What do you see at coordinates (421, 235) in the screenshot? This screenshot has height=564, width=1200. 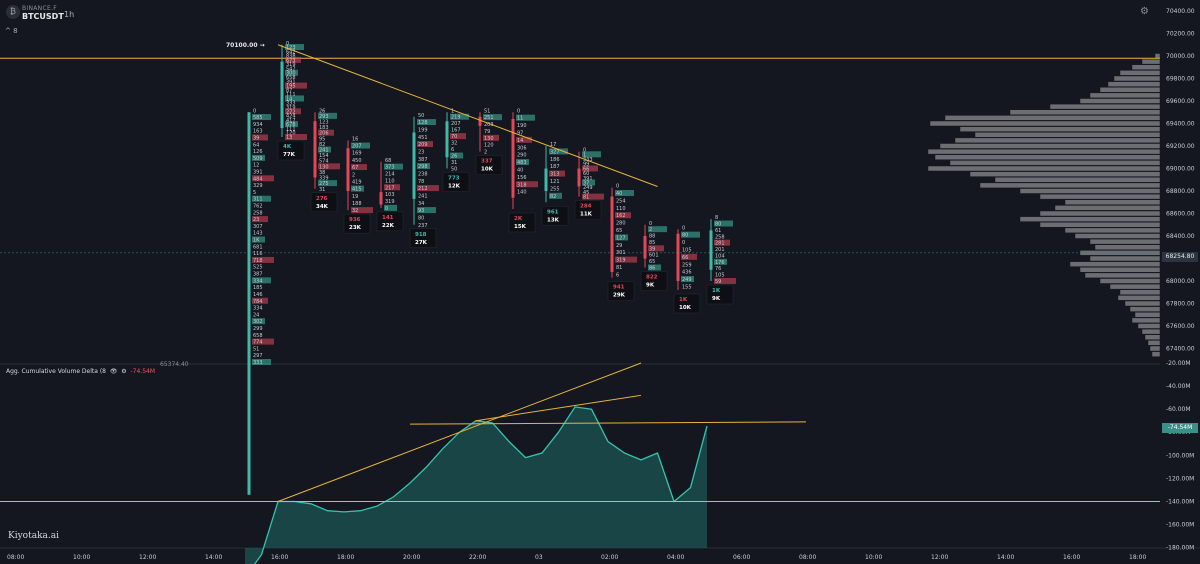 I see `delta-label: 918` at bounding box center [421, 235].